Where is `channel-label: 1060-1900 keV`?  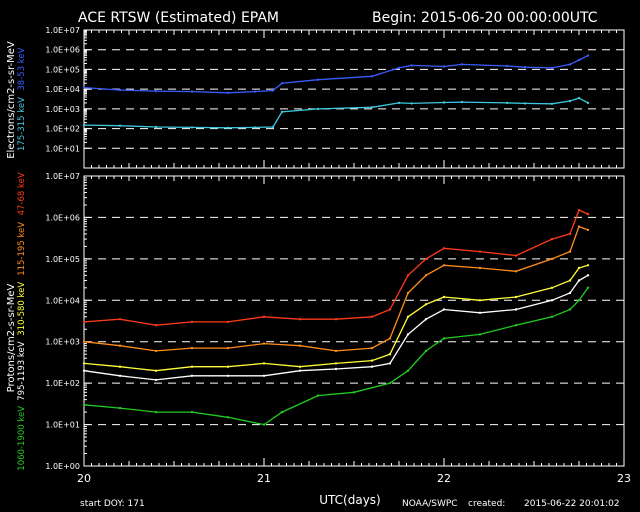
channel-label: 1060-1900 keV is located at coordinates (22, 438).